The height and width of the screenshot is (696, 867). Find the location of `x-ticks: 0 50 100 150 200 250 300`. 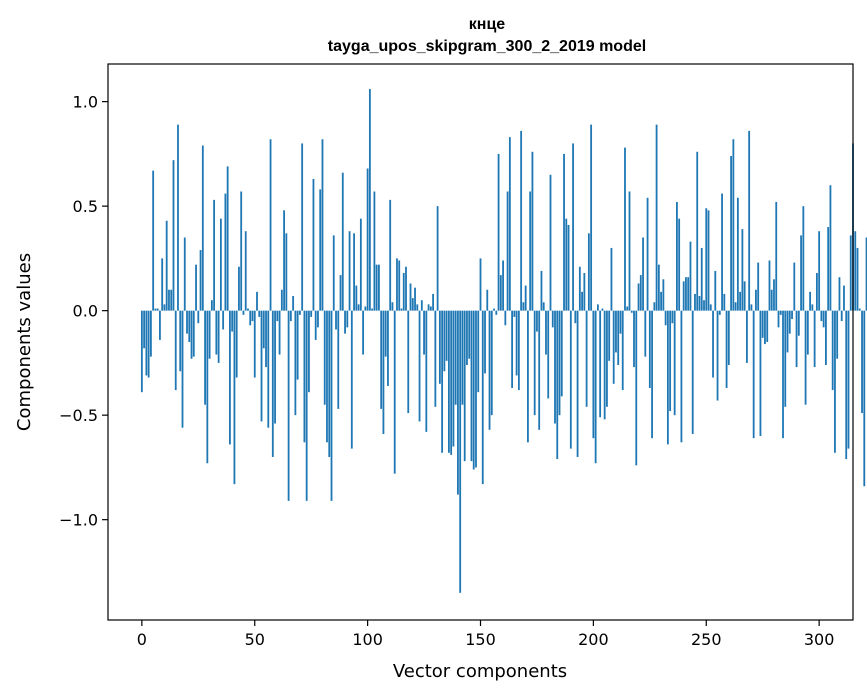

x-ticks: 0 50 100 150 200 250 300 is located at coordinates (485, 634).